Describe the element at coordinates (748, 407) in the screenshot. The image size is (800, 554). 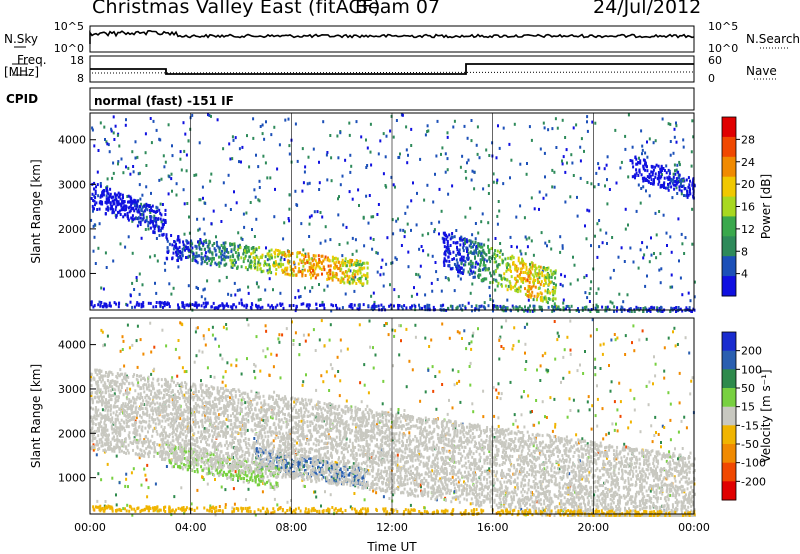
I see `colorbar-tick-label: 15` at that location.